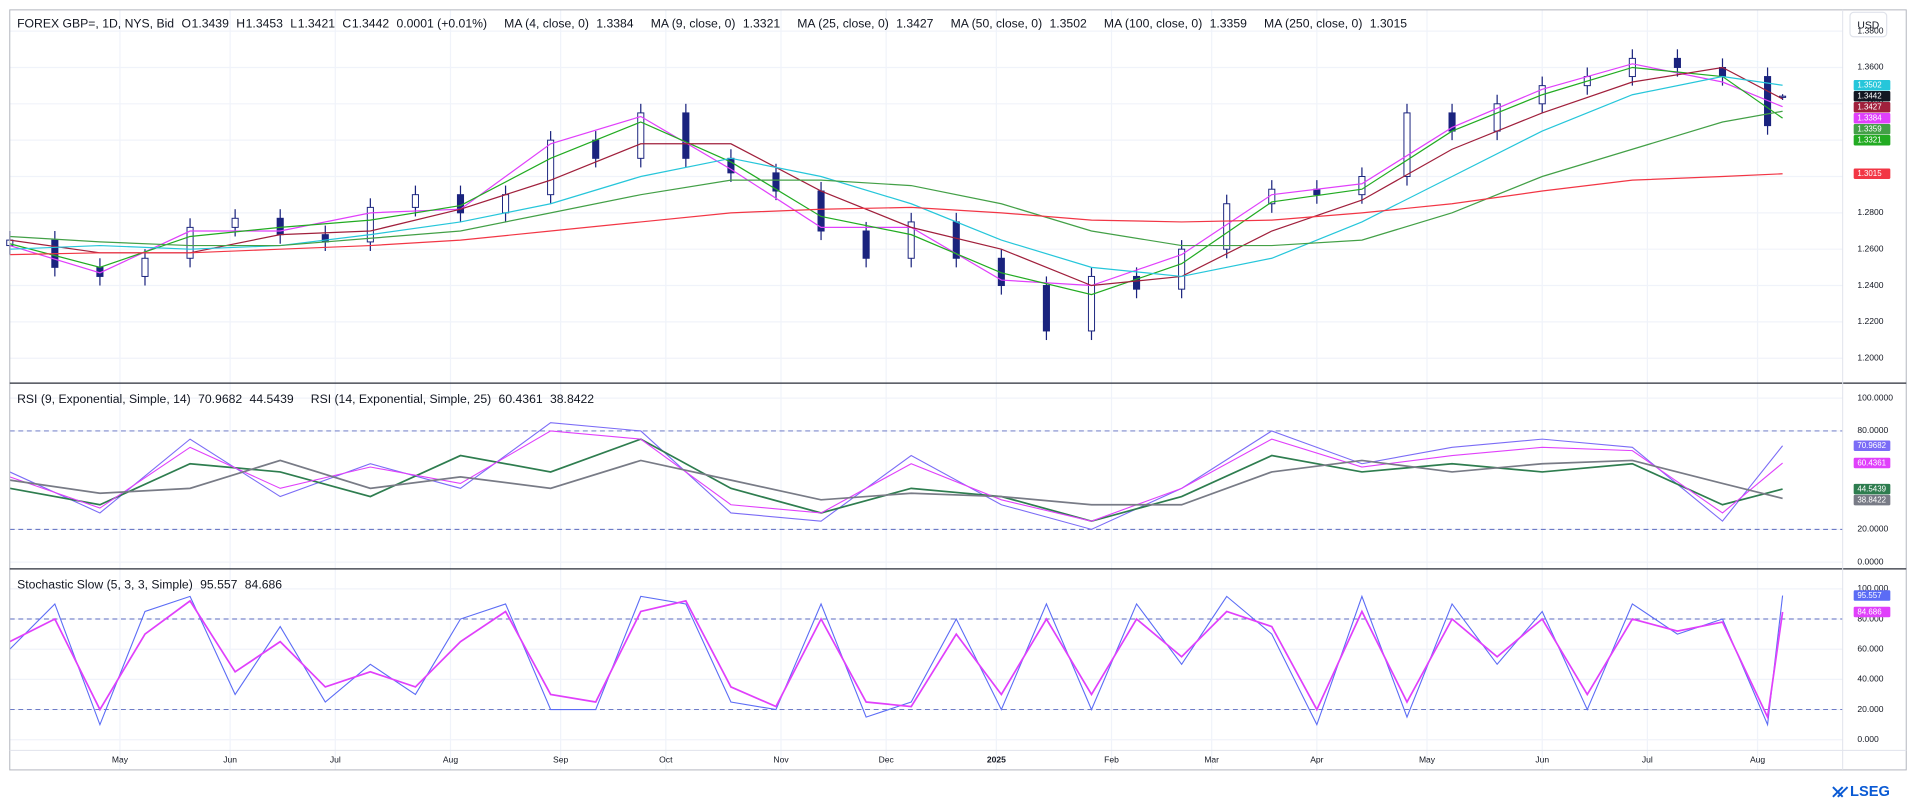 The height and width of the screenshot is (803, 1916). I want to click on ohlc-value: 1.3442, so click(371, 24).